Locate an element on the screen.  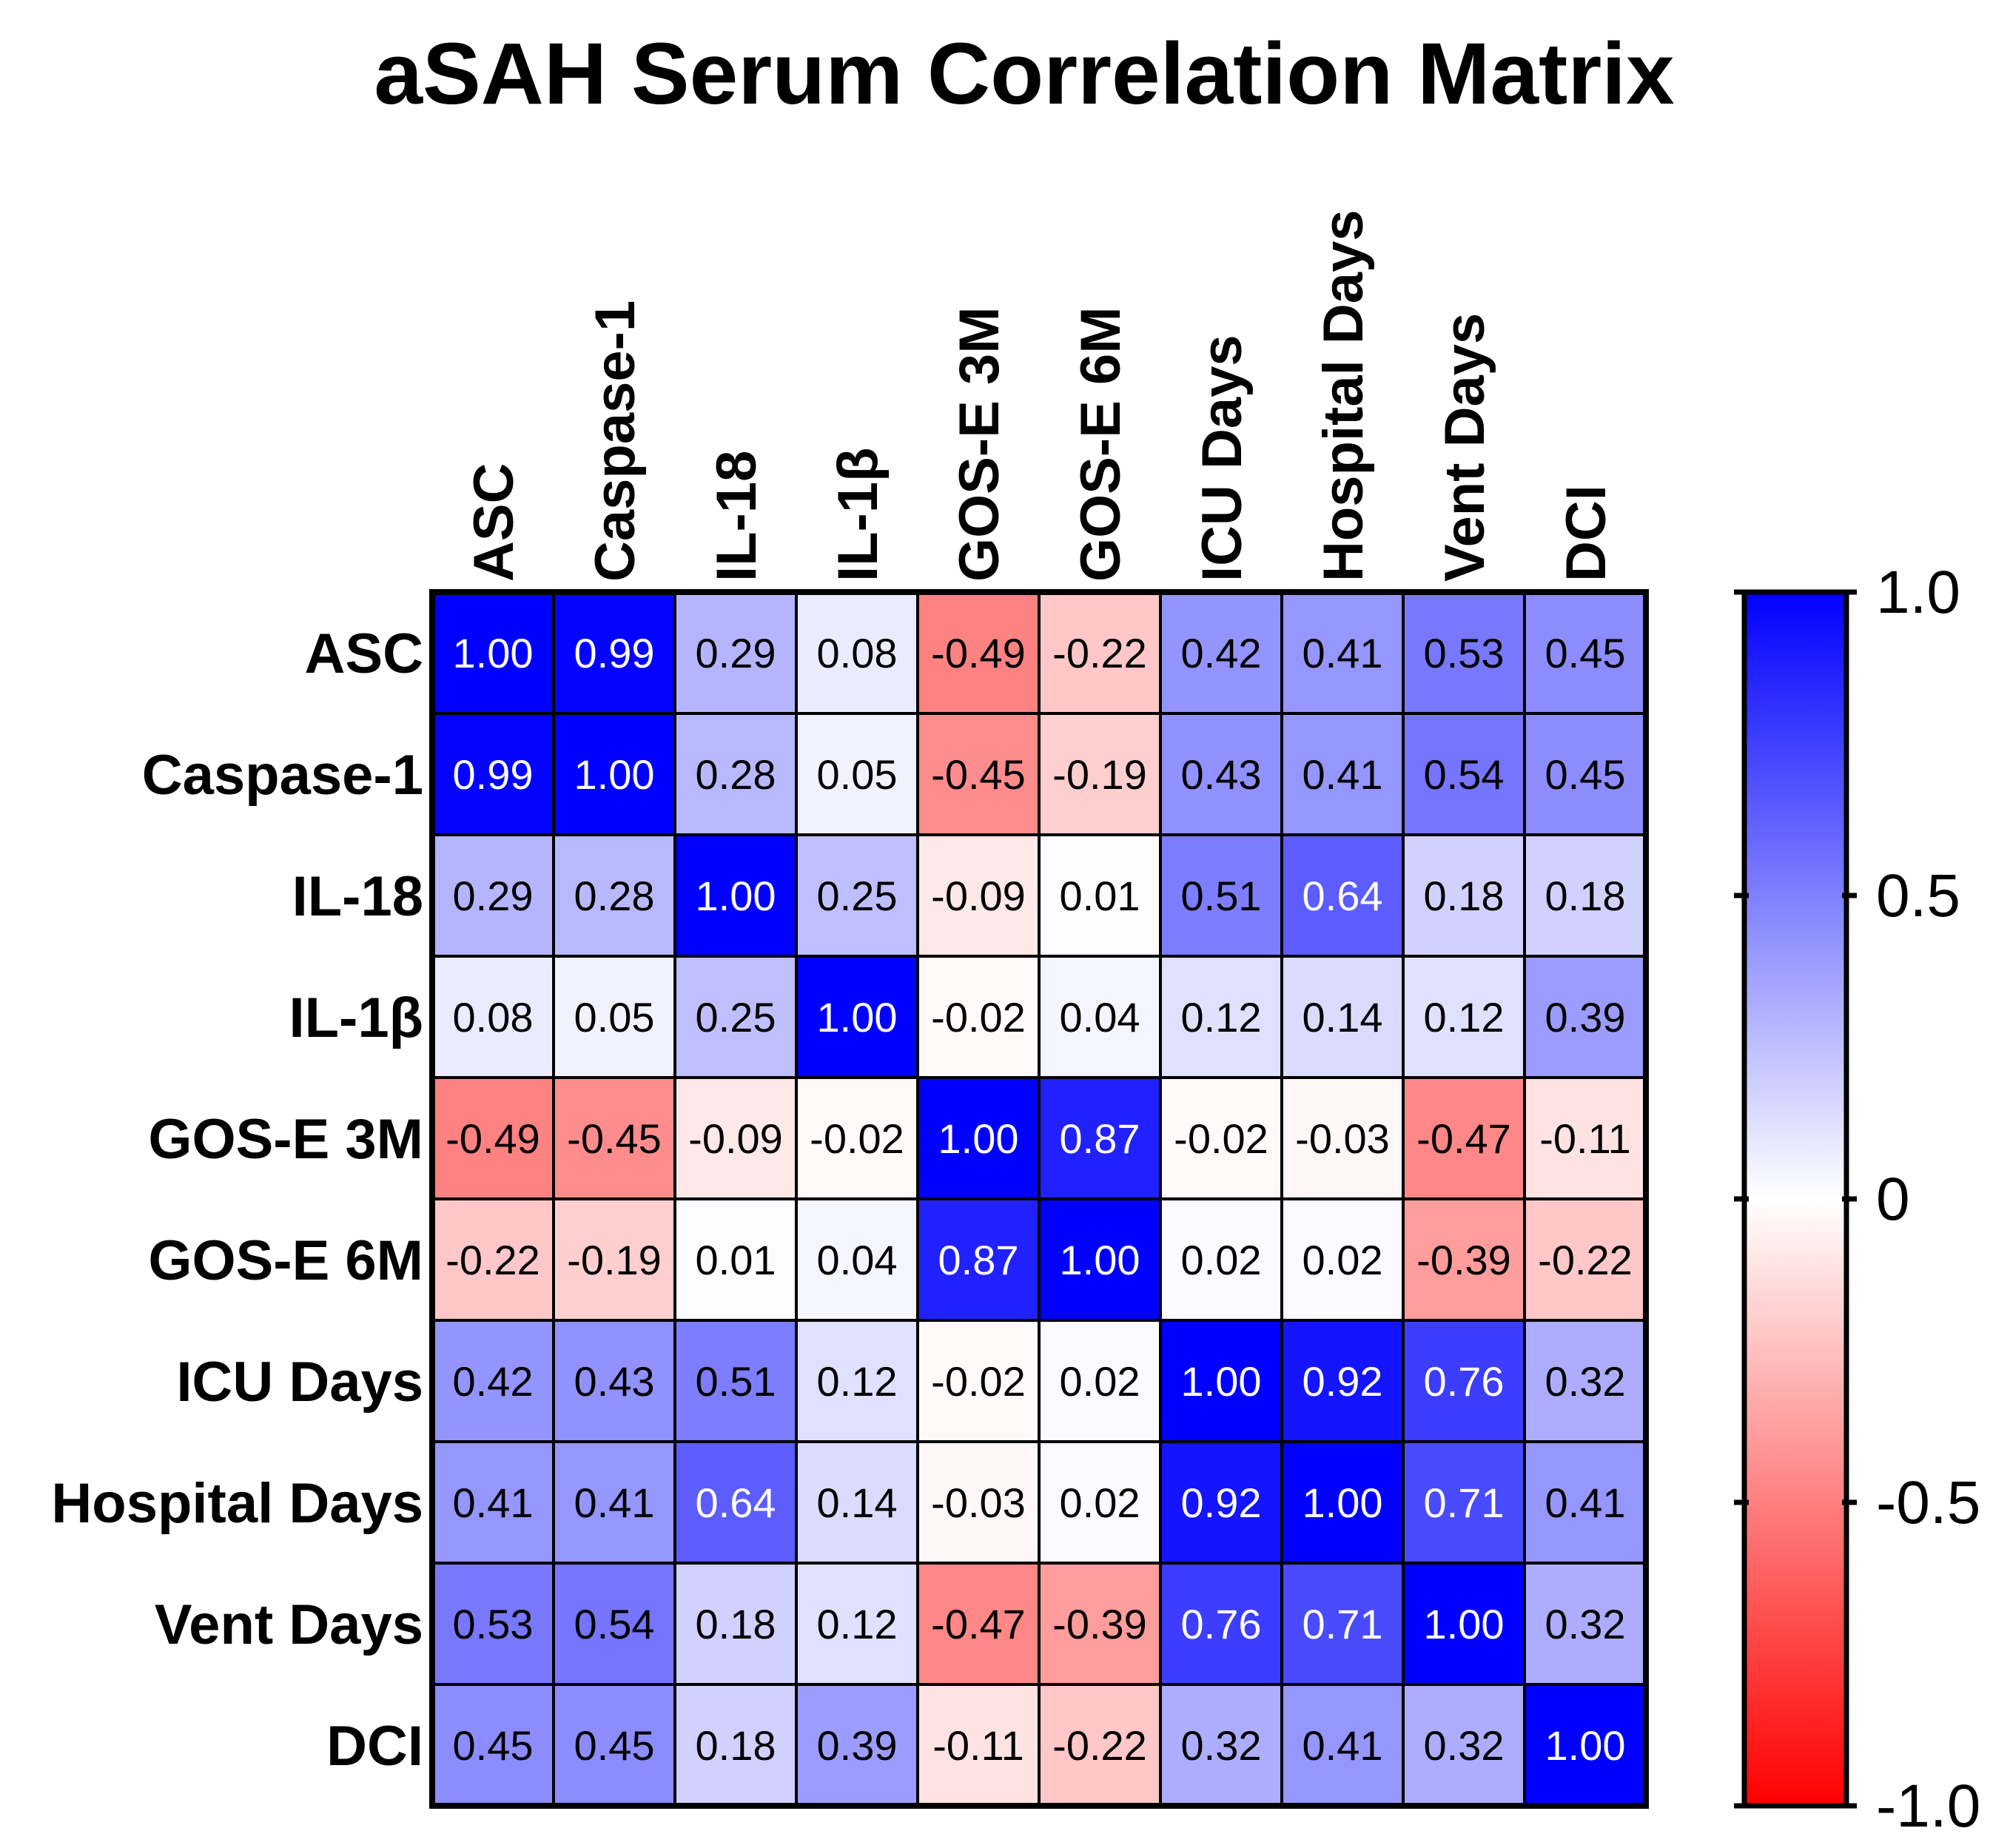
cell-value-label: 0.54 is located at coordinates (1465, 774).